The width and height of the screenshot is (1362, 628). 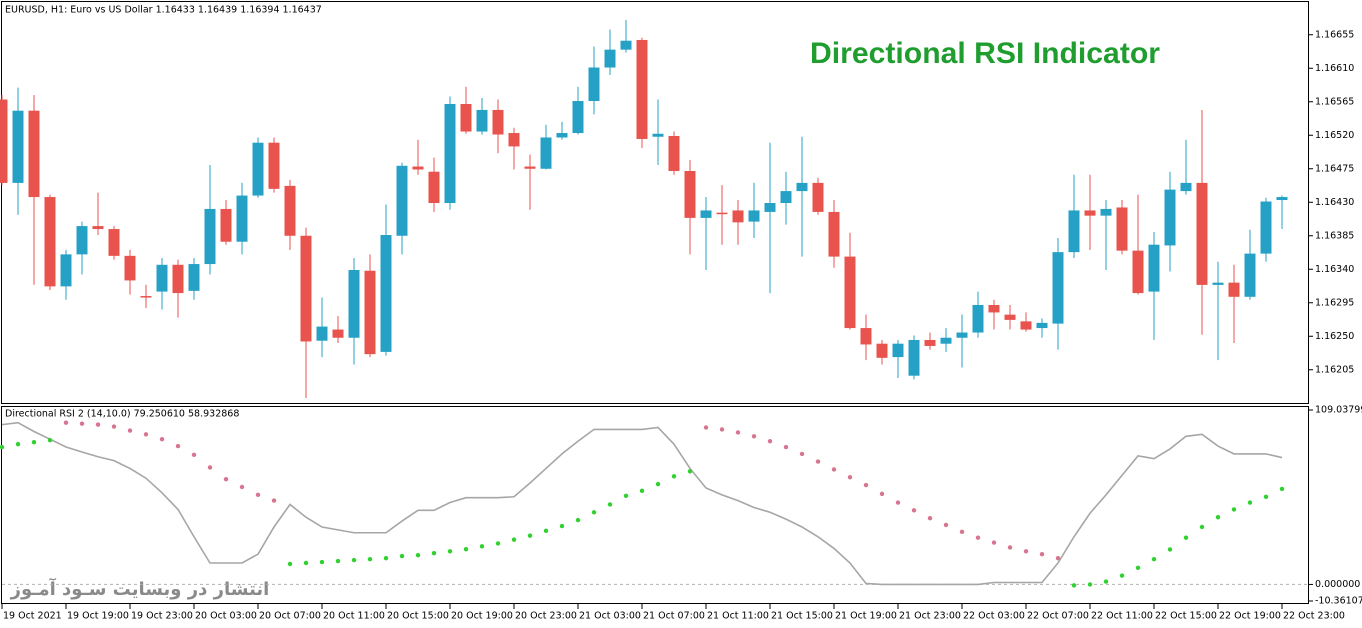 I want to click on x-tick-label: 19 Oct 19:00, so click(x=98, y=616).